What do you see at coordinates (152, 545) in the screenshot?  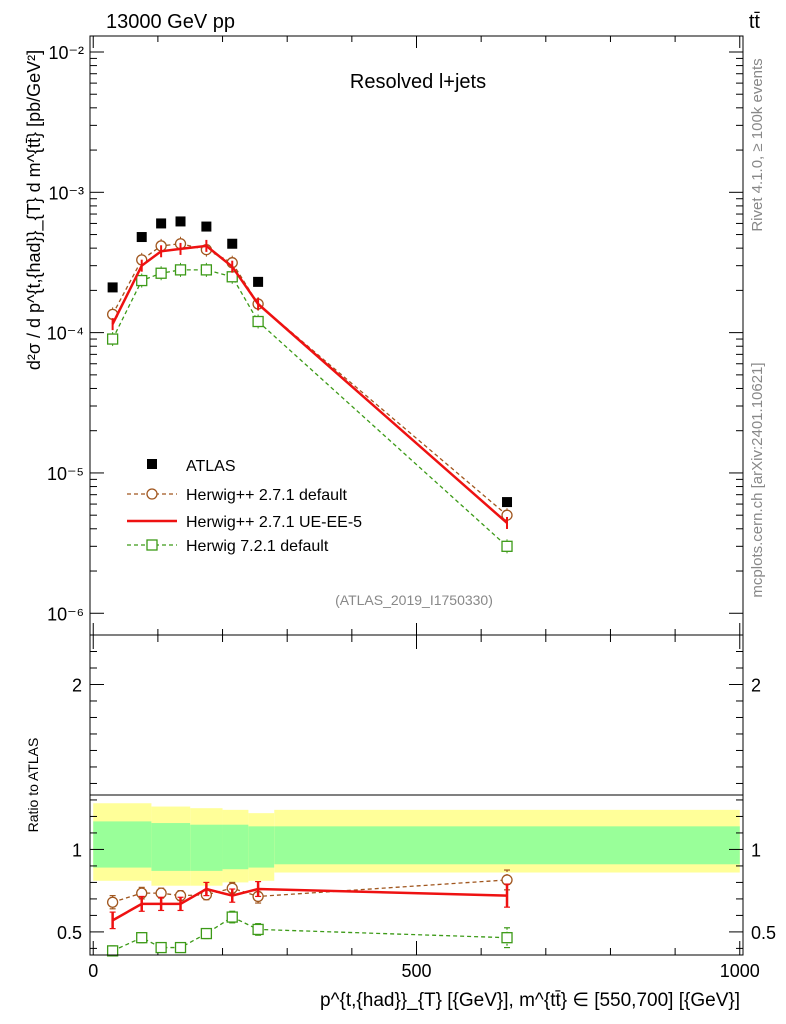 I see `legend-marker-herwig7` at bounding box center [152, 545].